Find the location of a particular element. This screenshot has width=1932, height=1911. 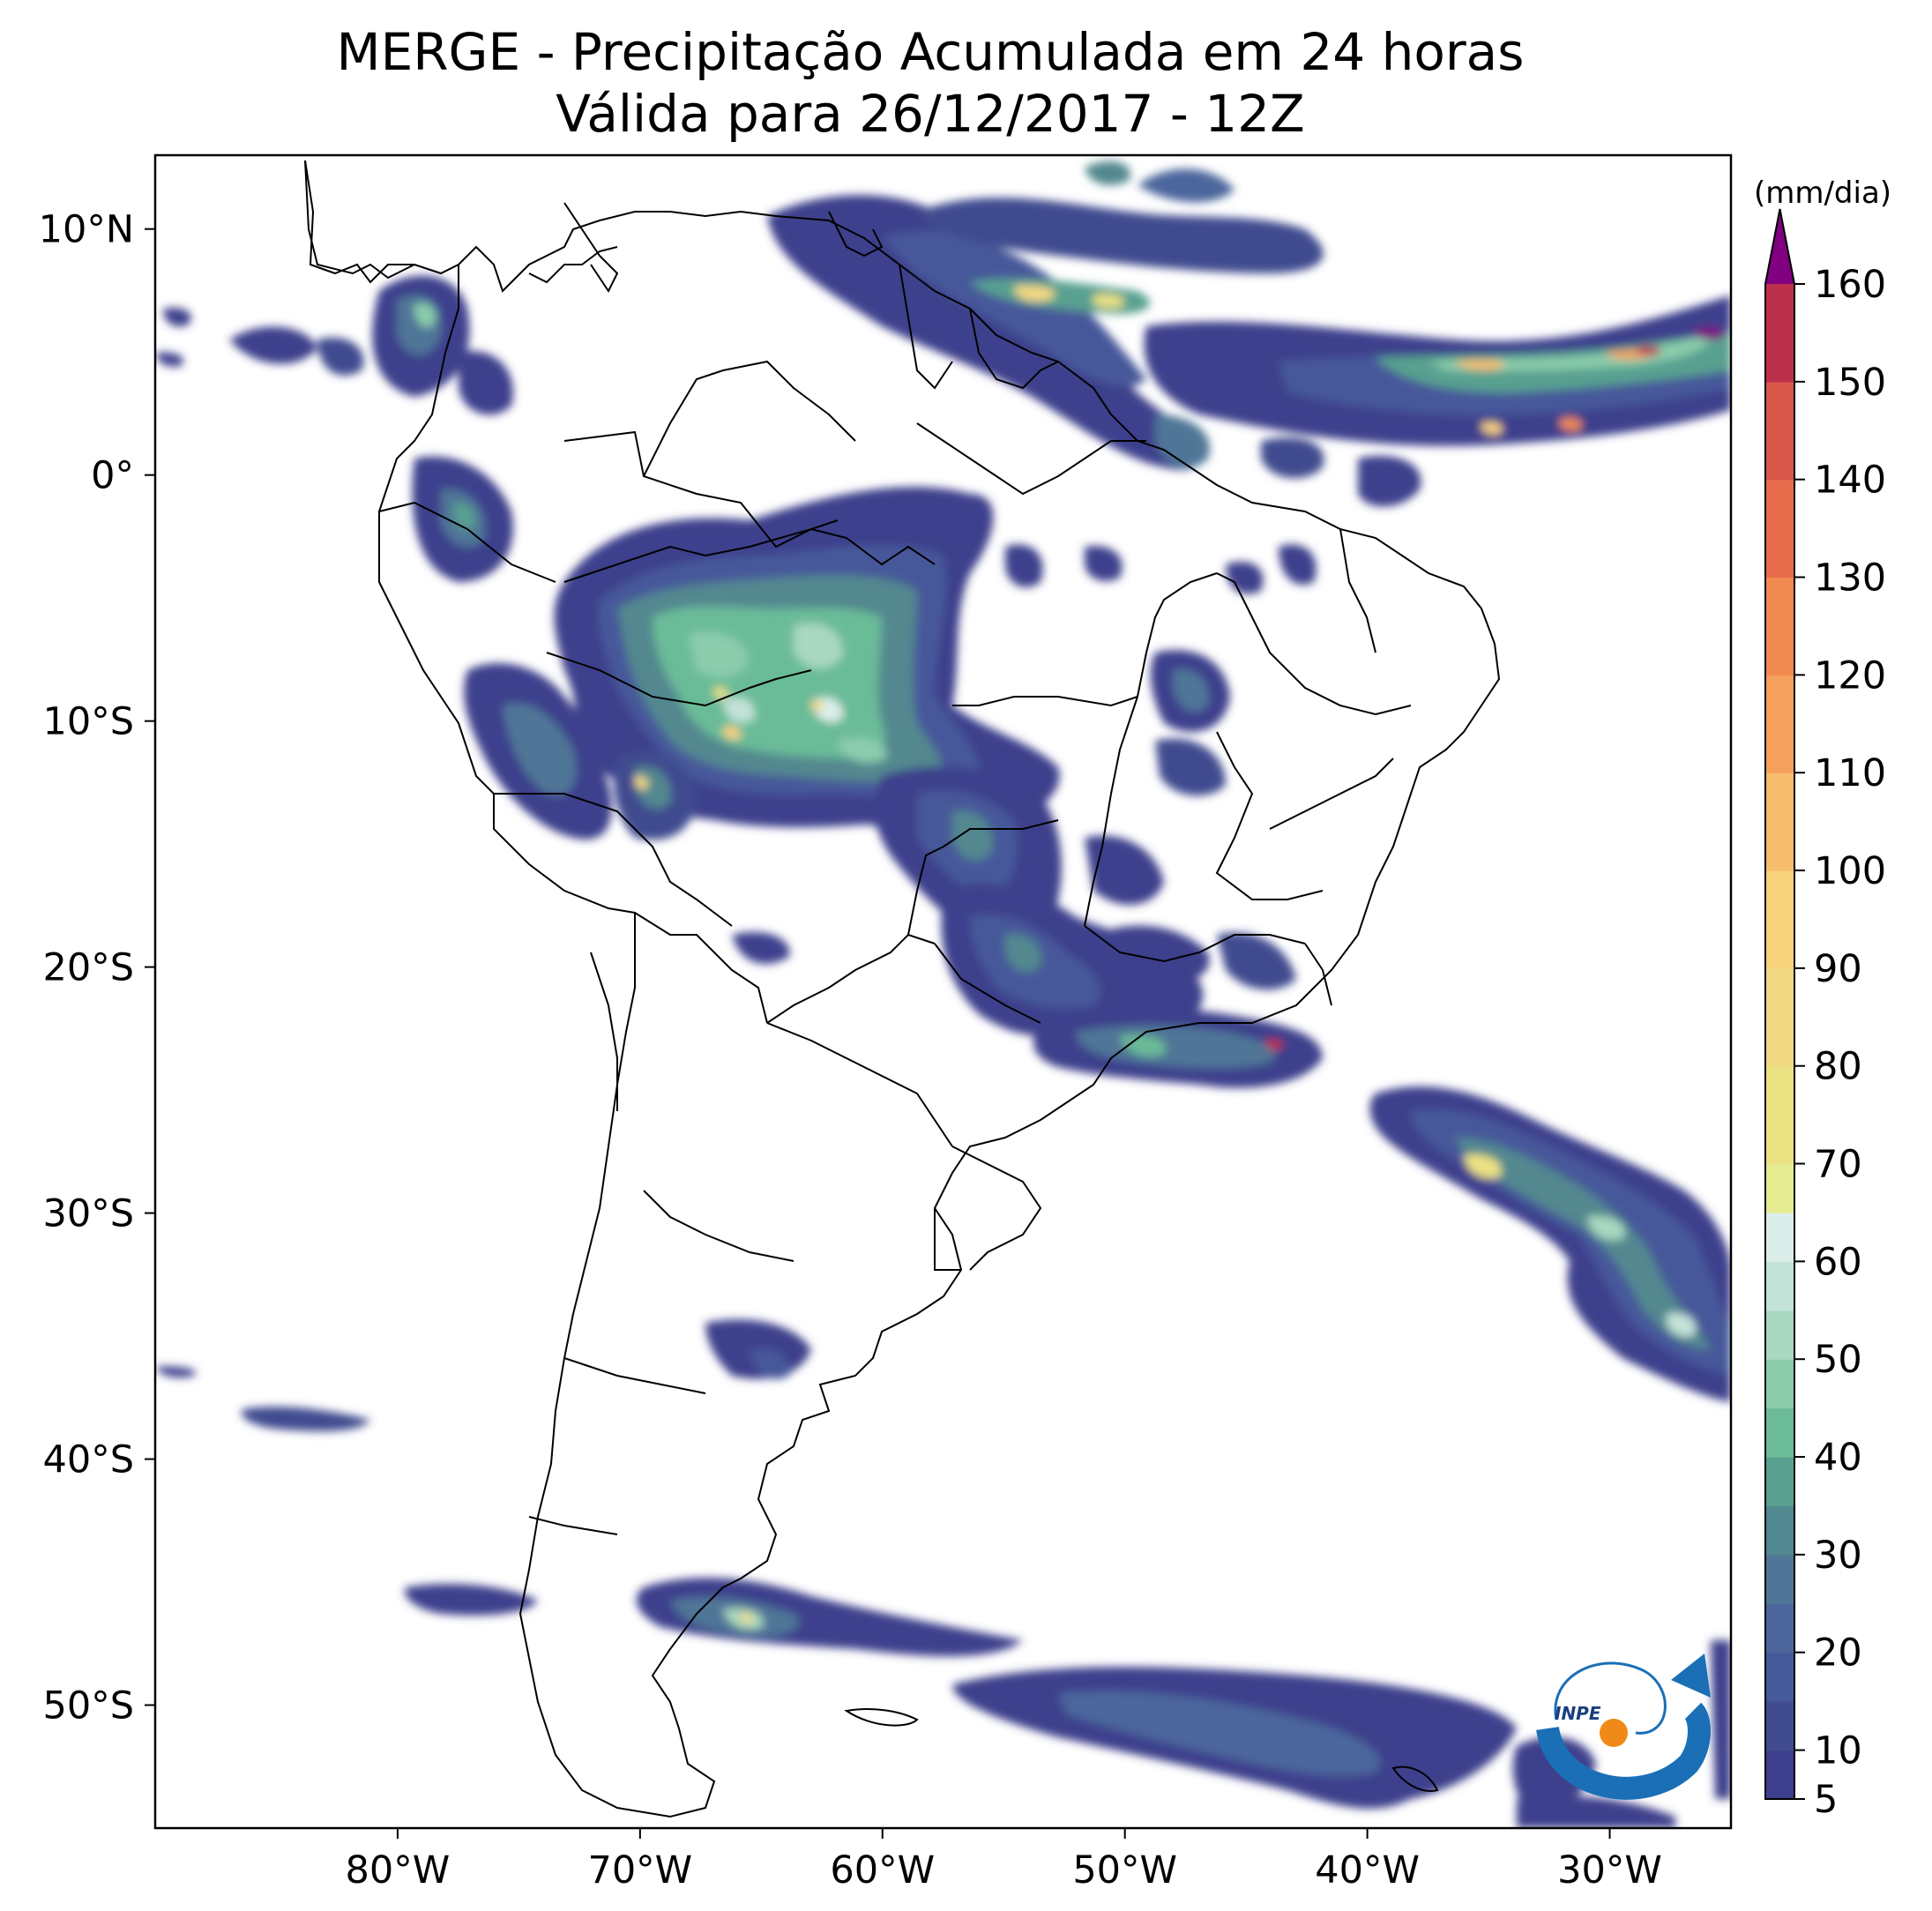

longitude-axis: 80°W 70°W 60°W 50°W 40°W 30°W is located at coordinates (1004, 1860).